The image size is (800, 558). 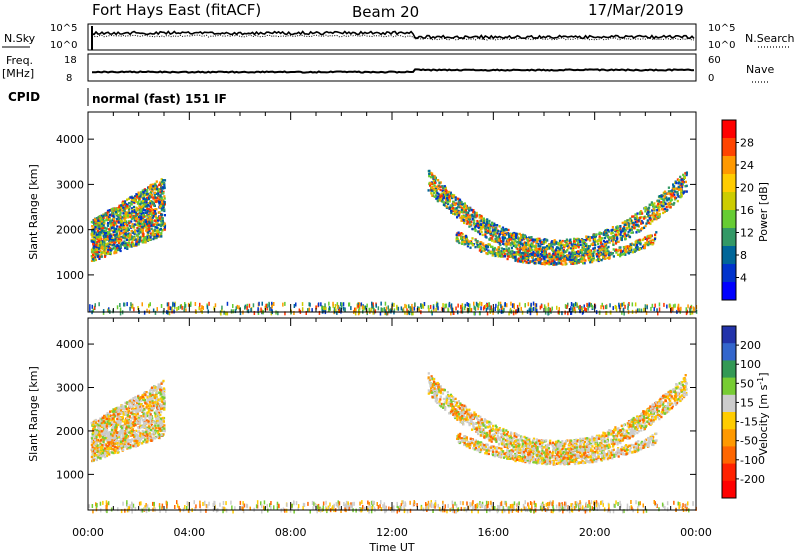 What do you see at coordinates (63, 28) in the screenshot?
I see `noise-tick-top-left: 10^5` at bounding box center [63, 28].